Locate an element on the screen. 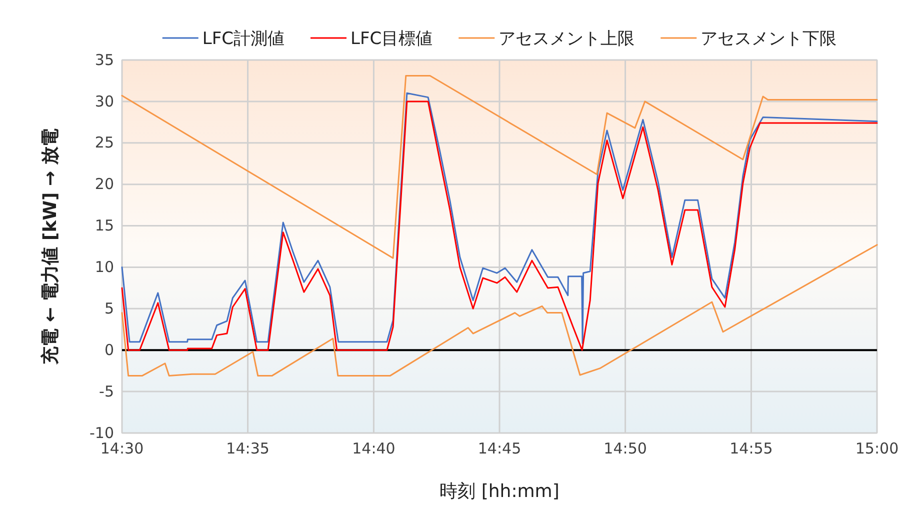 This screenshot has height=506, width=924. legend-label: アセスメント上限 is located at coordinates (566, 39).